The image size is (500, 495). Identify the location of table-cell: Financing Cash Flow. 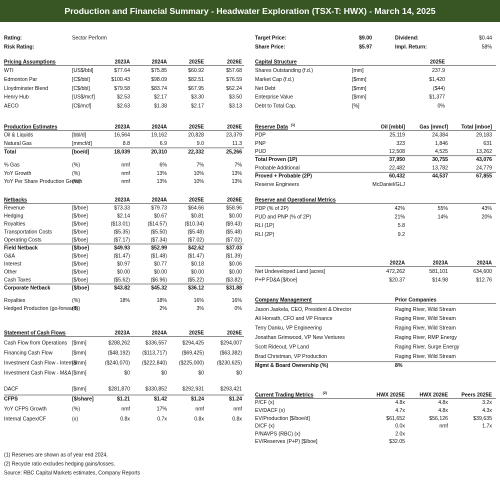
(28, 353).